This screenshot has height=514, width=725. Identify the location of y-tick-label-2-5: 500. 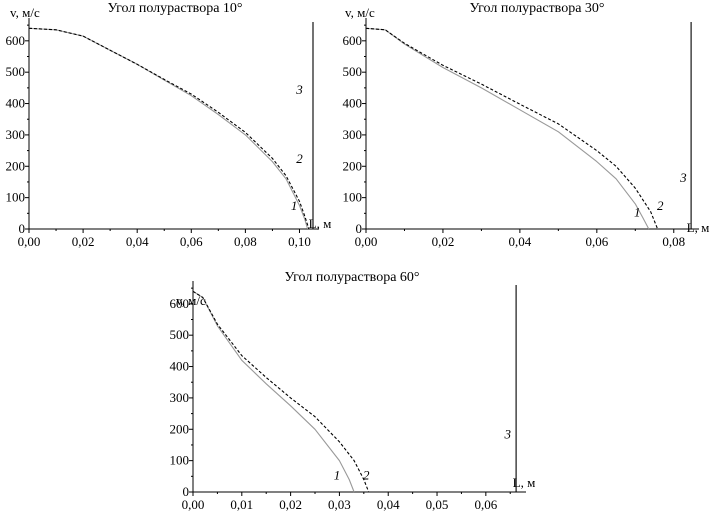
(180, 334).